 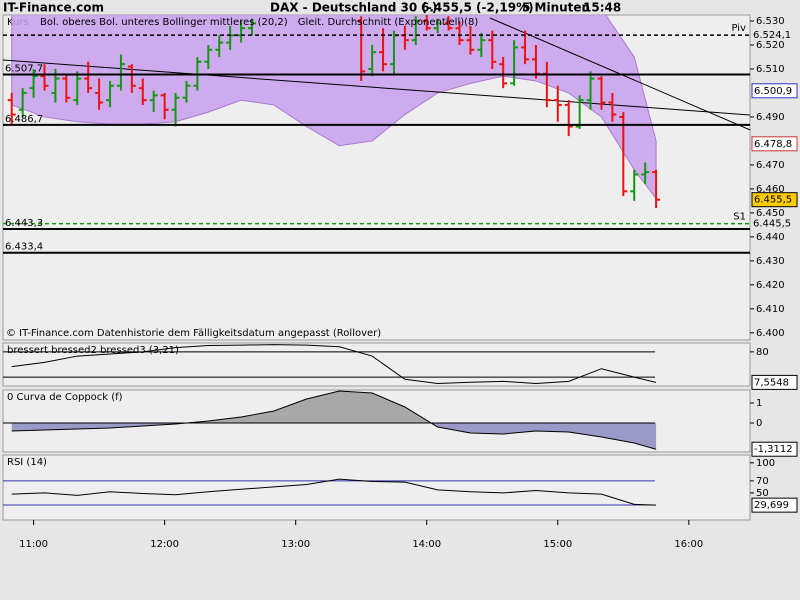 I want to click on y-tick-label: 6.460, so click(x=770, y=189).